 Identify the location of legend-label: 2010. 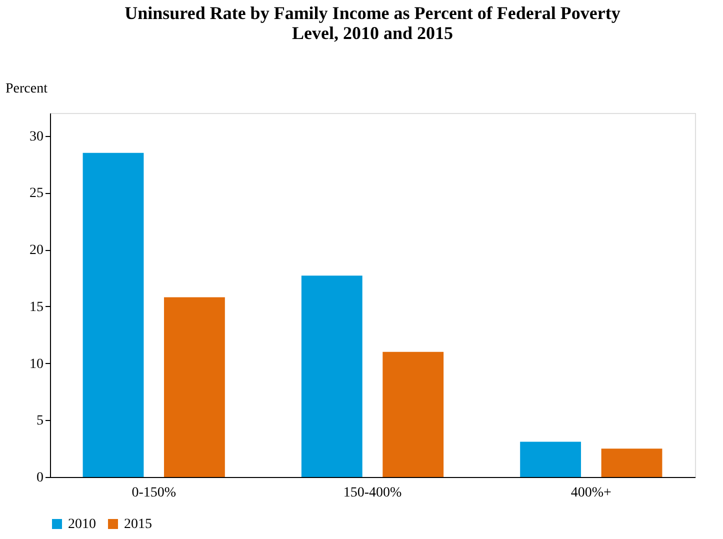
(82, 524).